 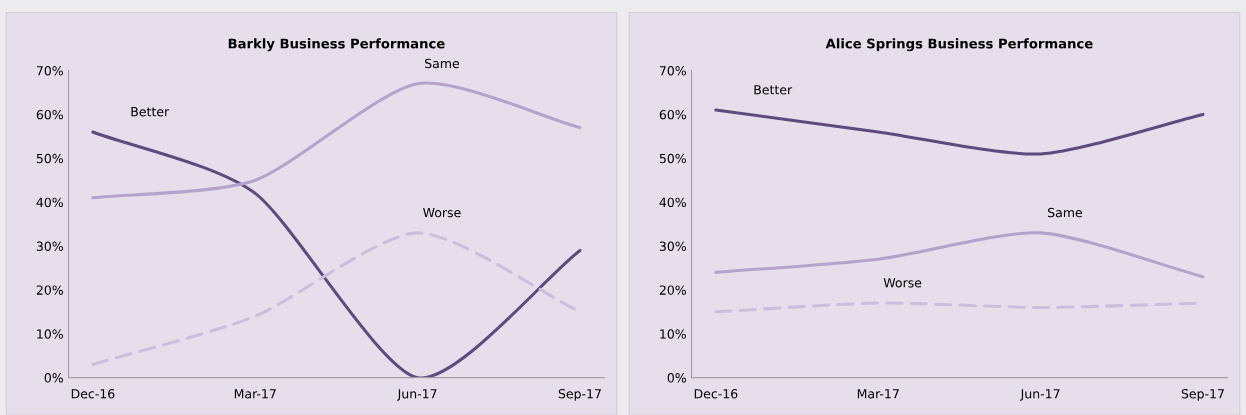 What do you see at coordinates (773, 90) in the screenshot?
I see `series-label: Better` at bounding box center [773, 90].